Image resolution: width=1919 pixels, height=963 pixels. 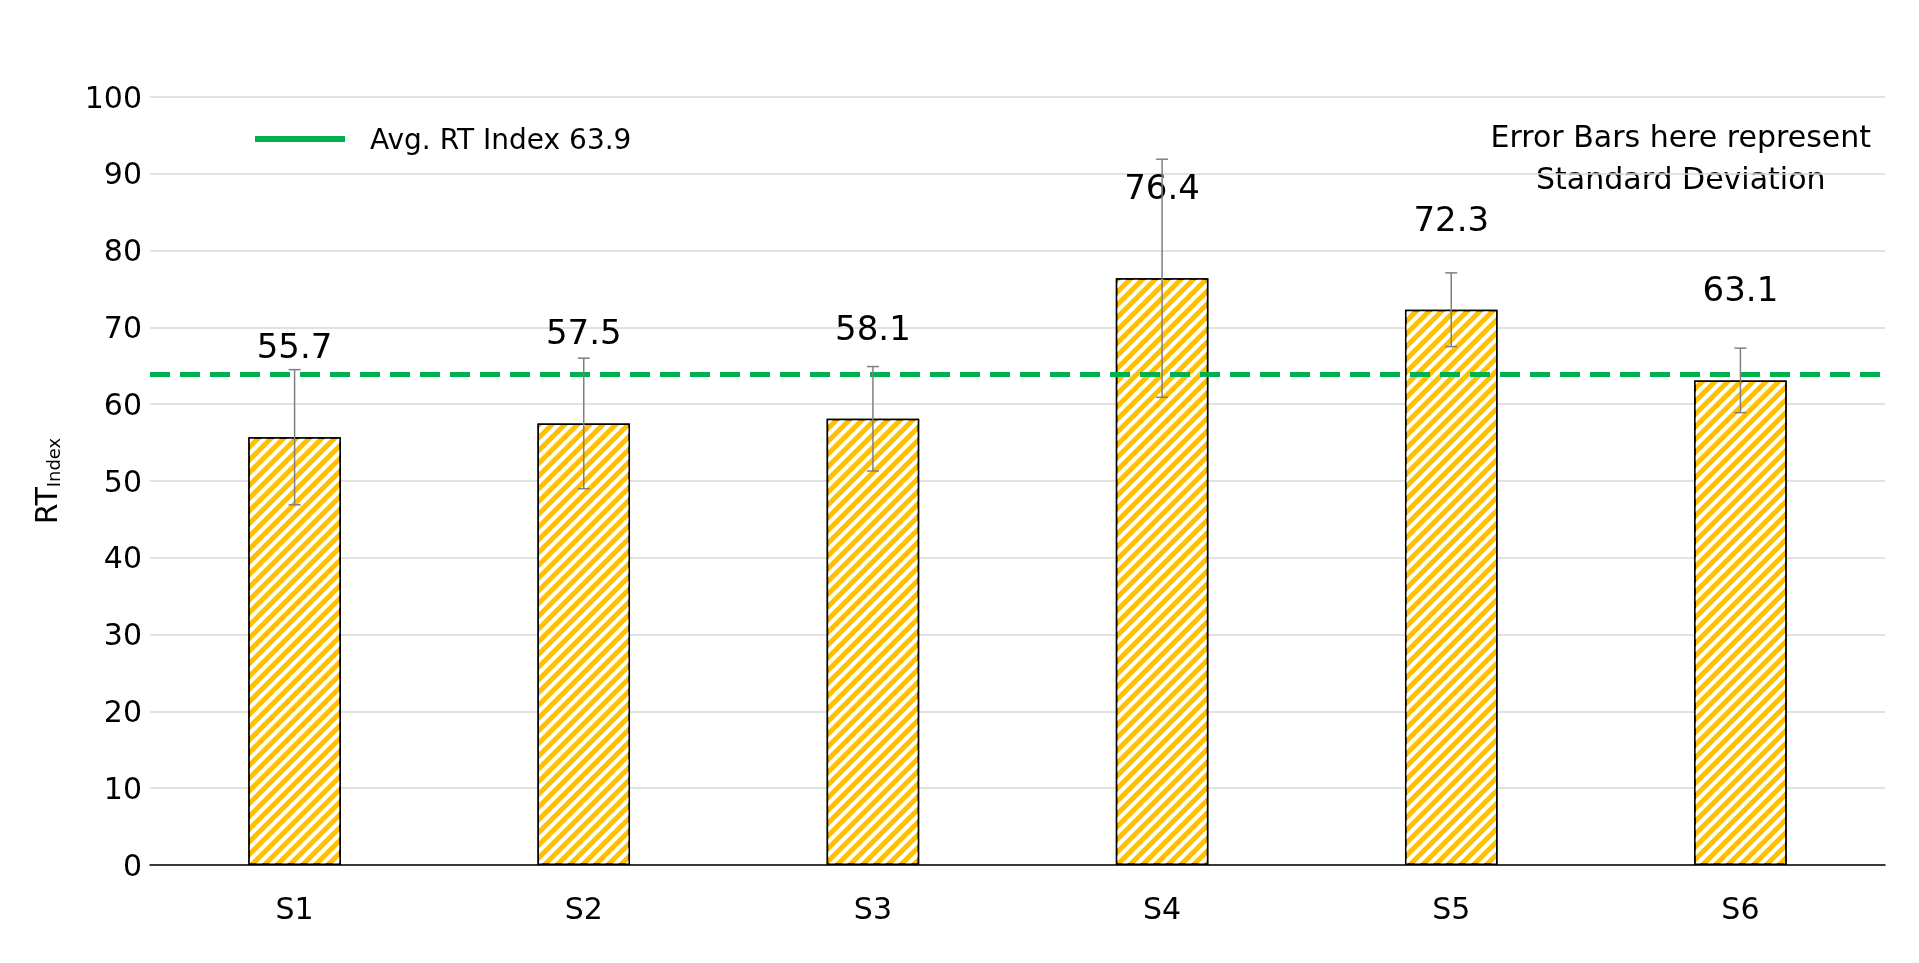 What do you see at coordinates (122, 404) in the screenshot?
I see `y-tick-label: 60` at bounding box center [122, 404].